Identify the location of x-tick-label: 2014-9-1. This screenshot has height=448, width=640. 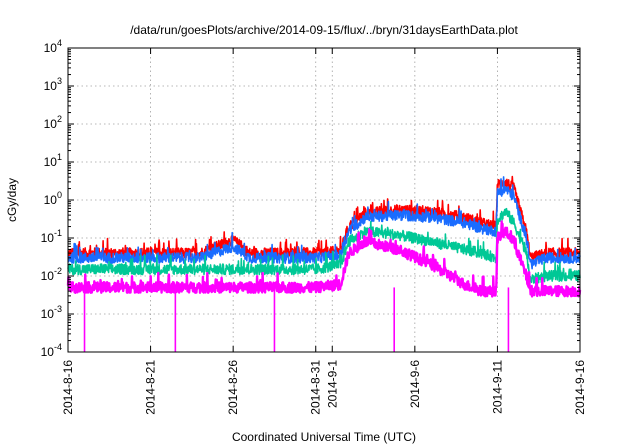
(332, 384).